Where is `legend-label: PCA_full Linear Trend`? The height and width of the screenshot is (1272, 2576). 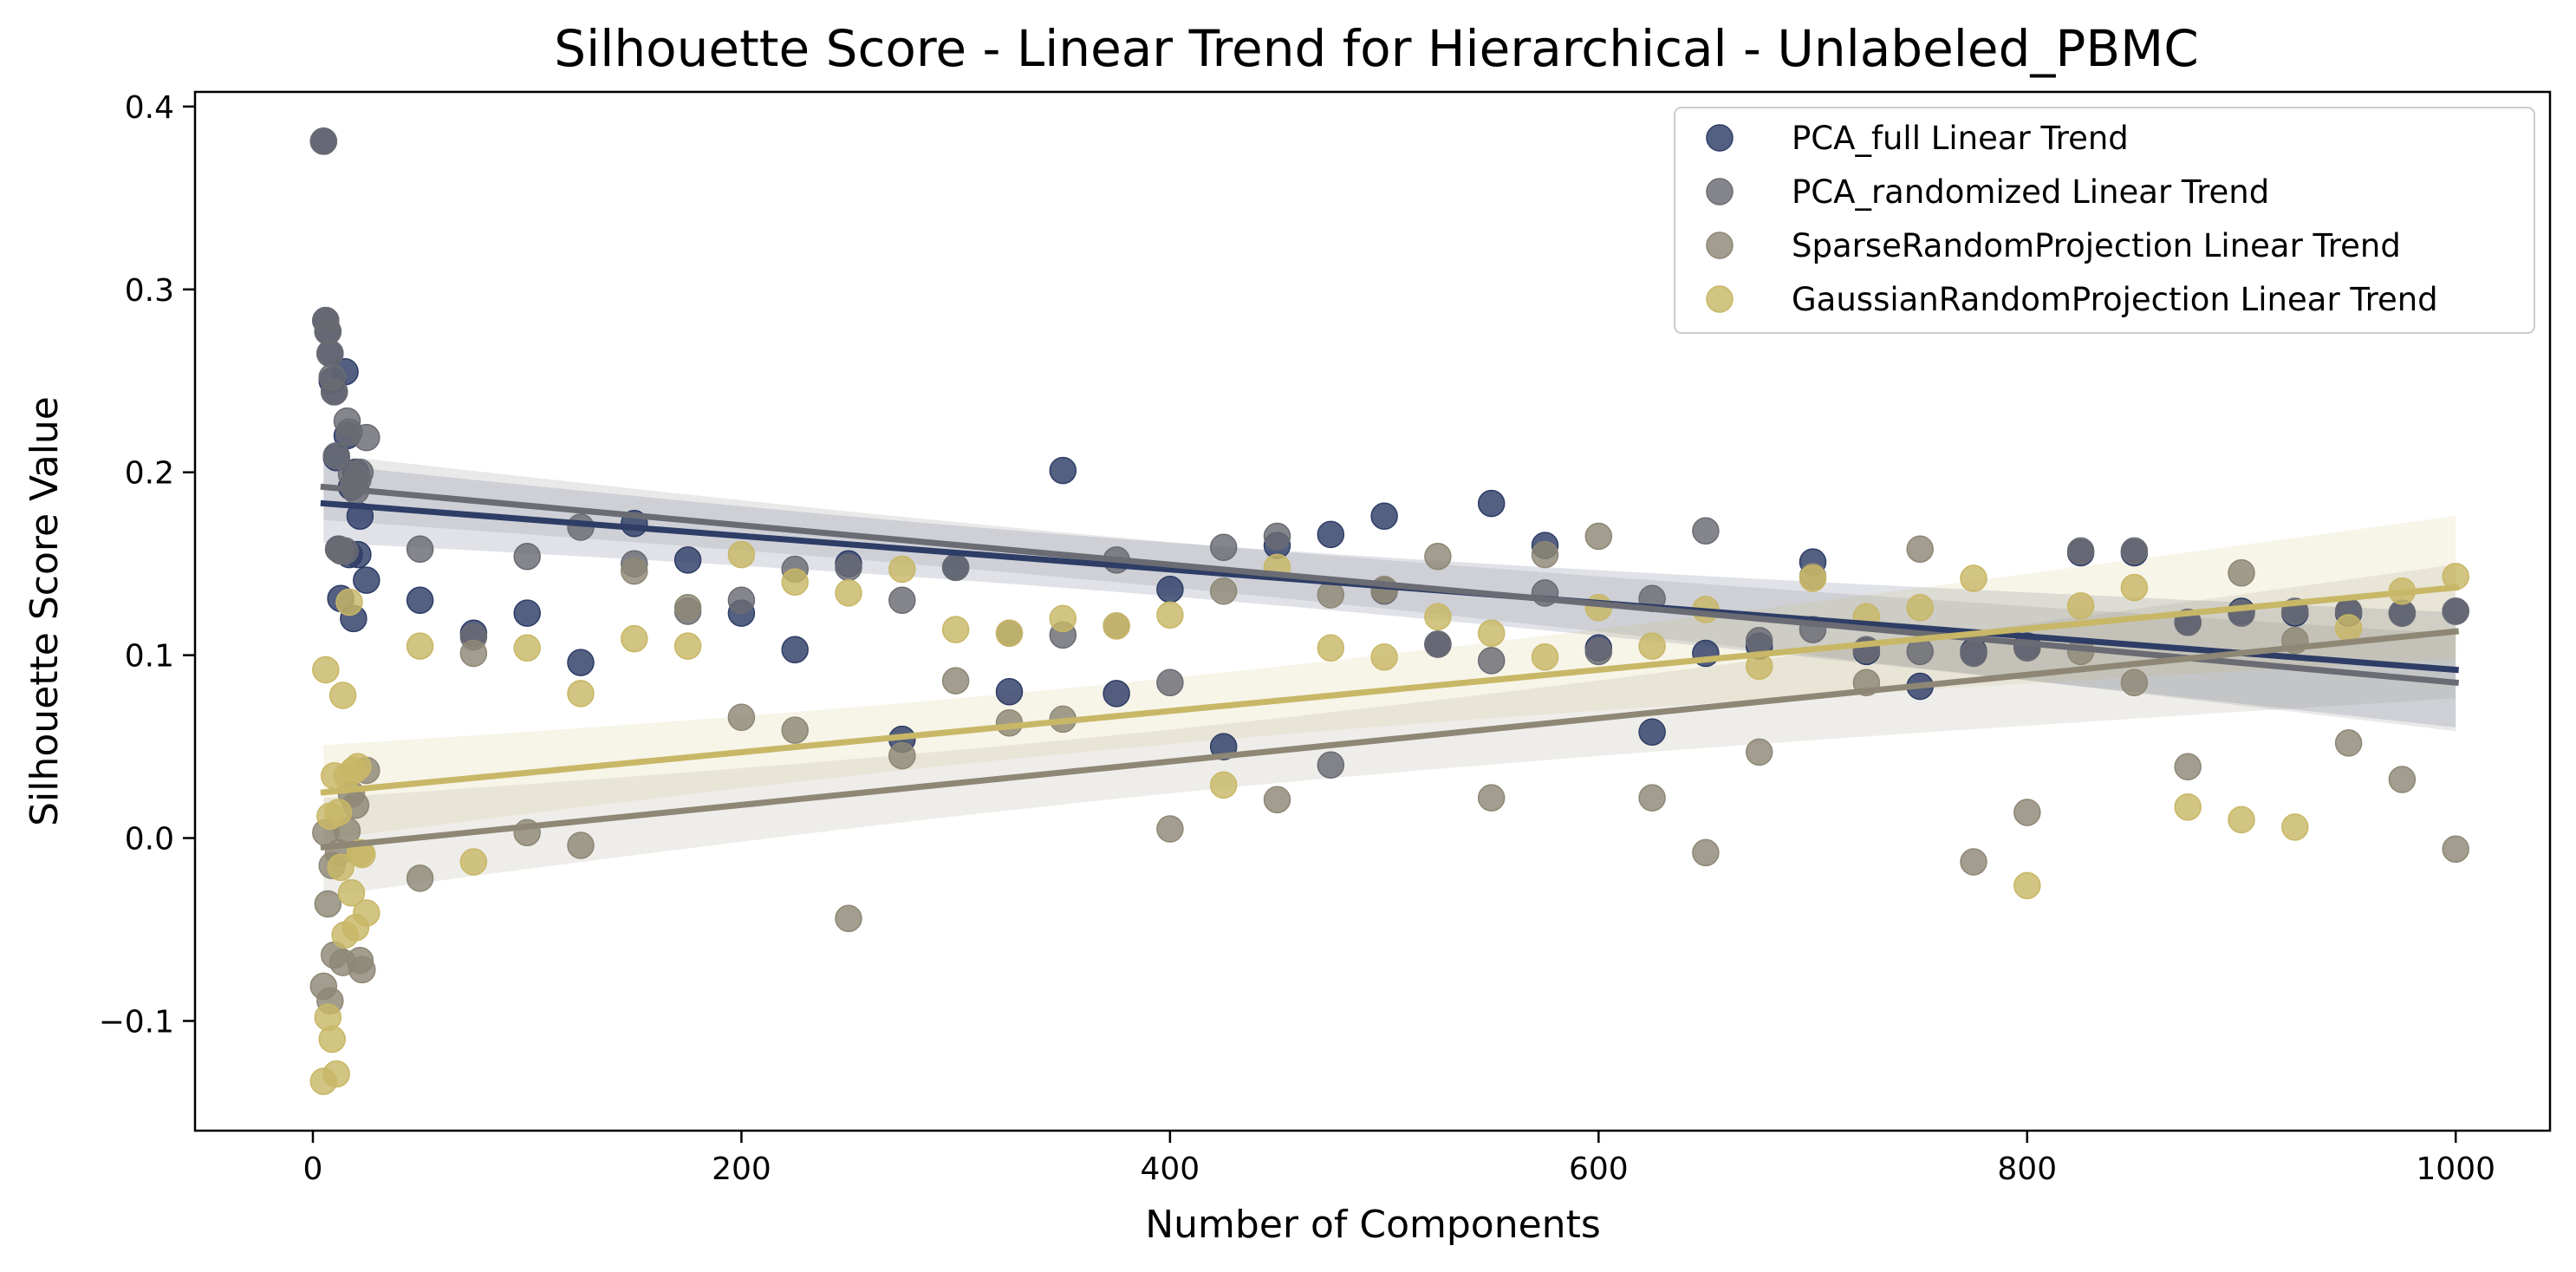 legend-label: PCA_full Linear Trend is located at coordinates (1961, 138).